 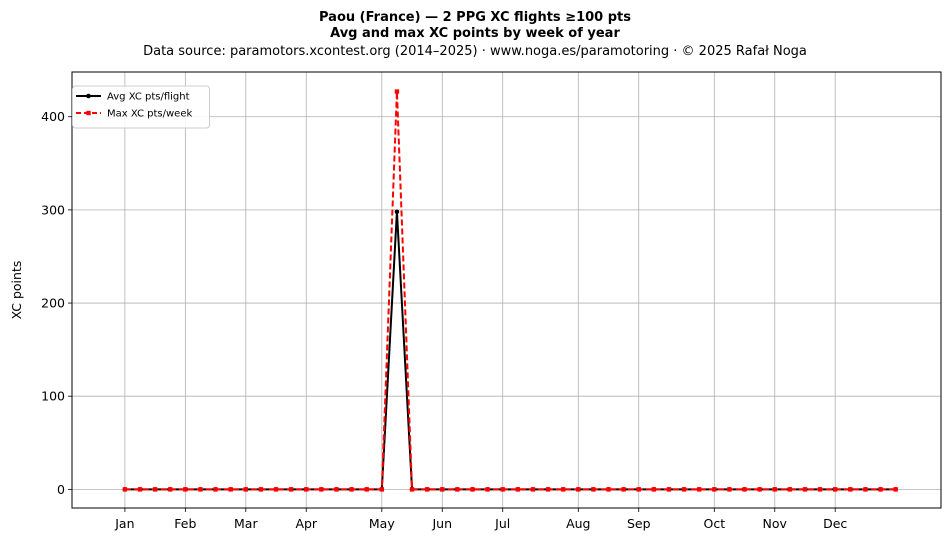 I want to click on legend-label-1: Max XC pts/week, so click(x=149, y=114).